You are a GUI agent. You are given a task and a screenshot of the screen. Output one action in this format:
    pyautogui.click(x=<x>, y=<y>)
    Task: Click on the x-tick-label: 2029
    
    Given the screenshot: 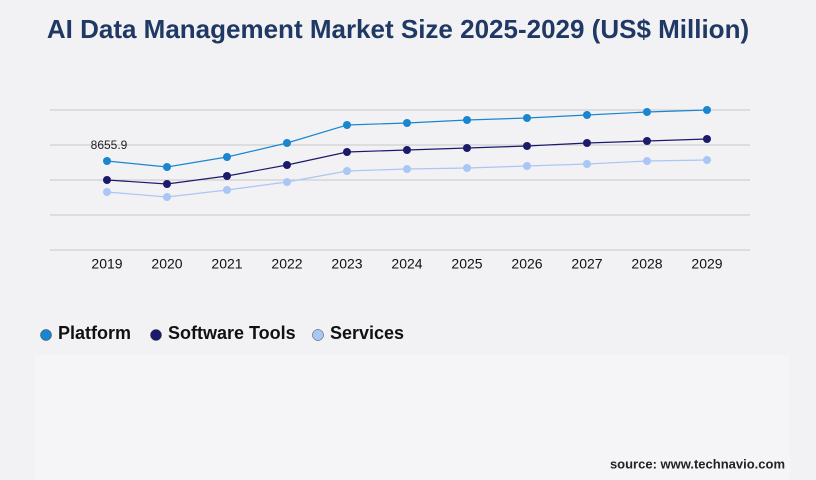 What is the action you would take?
    pyautogui.click(x=706, y=264)
    